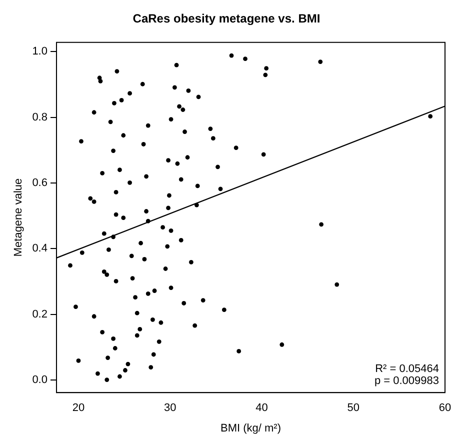 The width and height of the screenshot is (459, 443). What do you see at coordinates (40, 183) in the screenshot?
I see `y-tick-label: 0.6` at bounding box center [40, 183].